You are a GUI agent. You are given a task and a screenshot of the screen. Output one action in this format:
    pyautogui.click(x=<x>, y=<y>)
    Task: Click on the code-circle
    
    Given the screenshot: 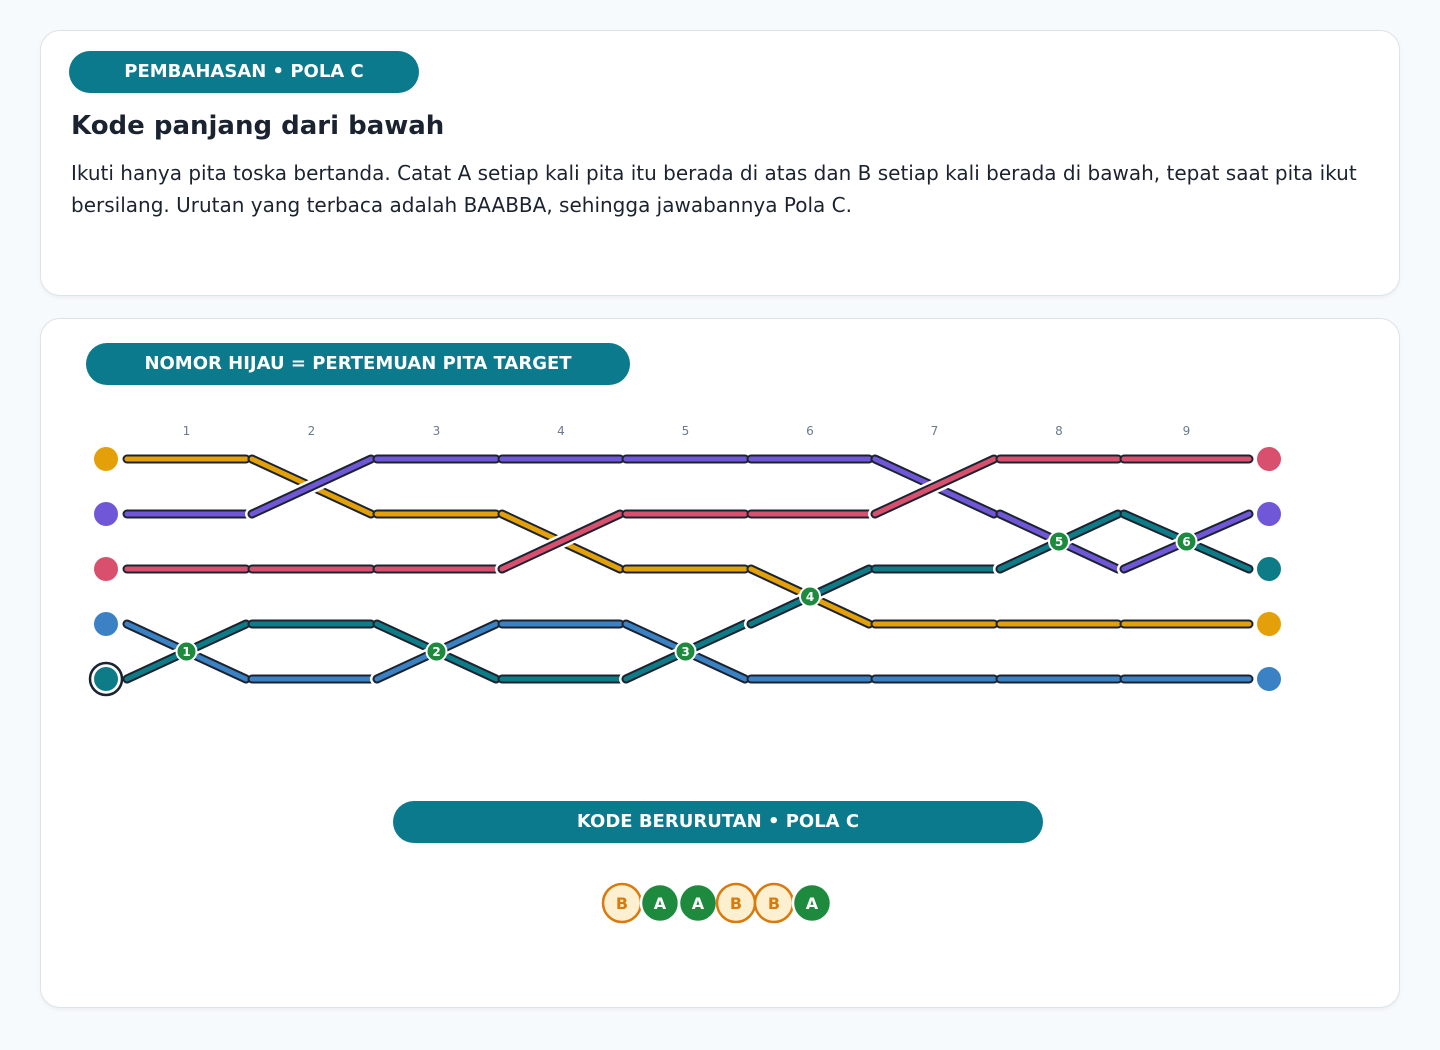 What is the action you would take?
    pyautogui.click(x=812, y=903)
    